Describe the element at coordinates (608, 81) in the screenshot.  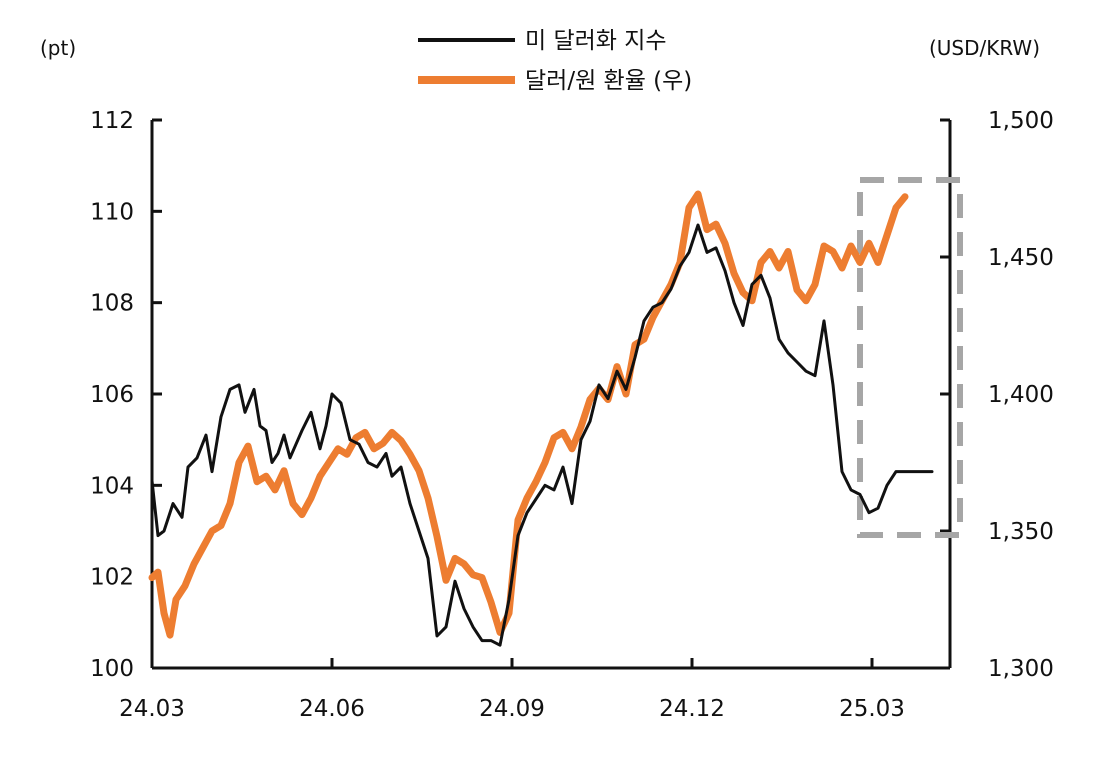
I see `legend-label-usd-krw: 달러/원 환율 (우)` at that location.